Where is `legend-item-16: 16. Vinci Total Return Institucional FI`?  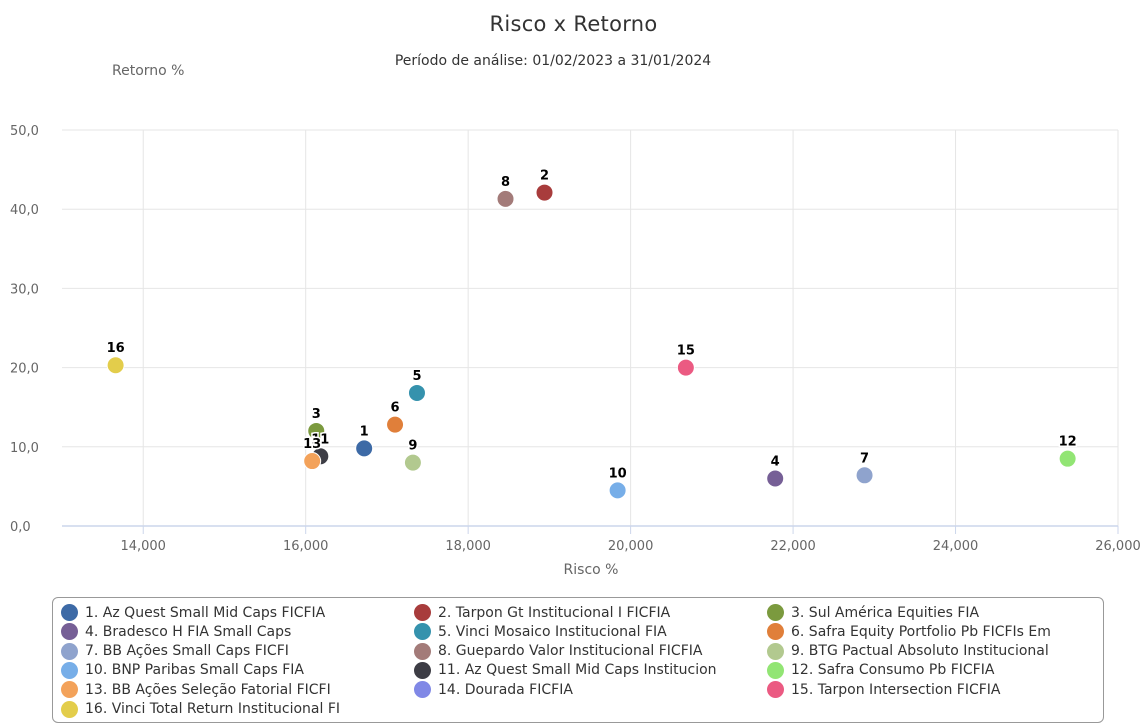 legend-item-16: 16. Vinci Total Return Institucional FI is located at coordinates (200, 709).